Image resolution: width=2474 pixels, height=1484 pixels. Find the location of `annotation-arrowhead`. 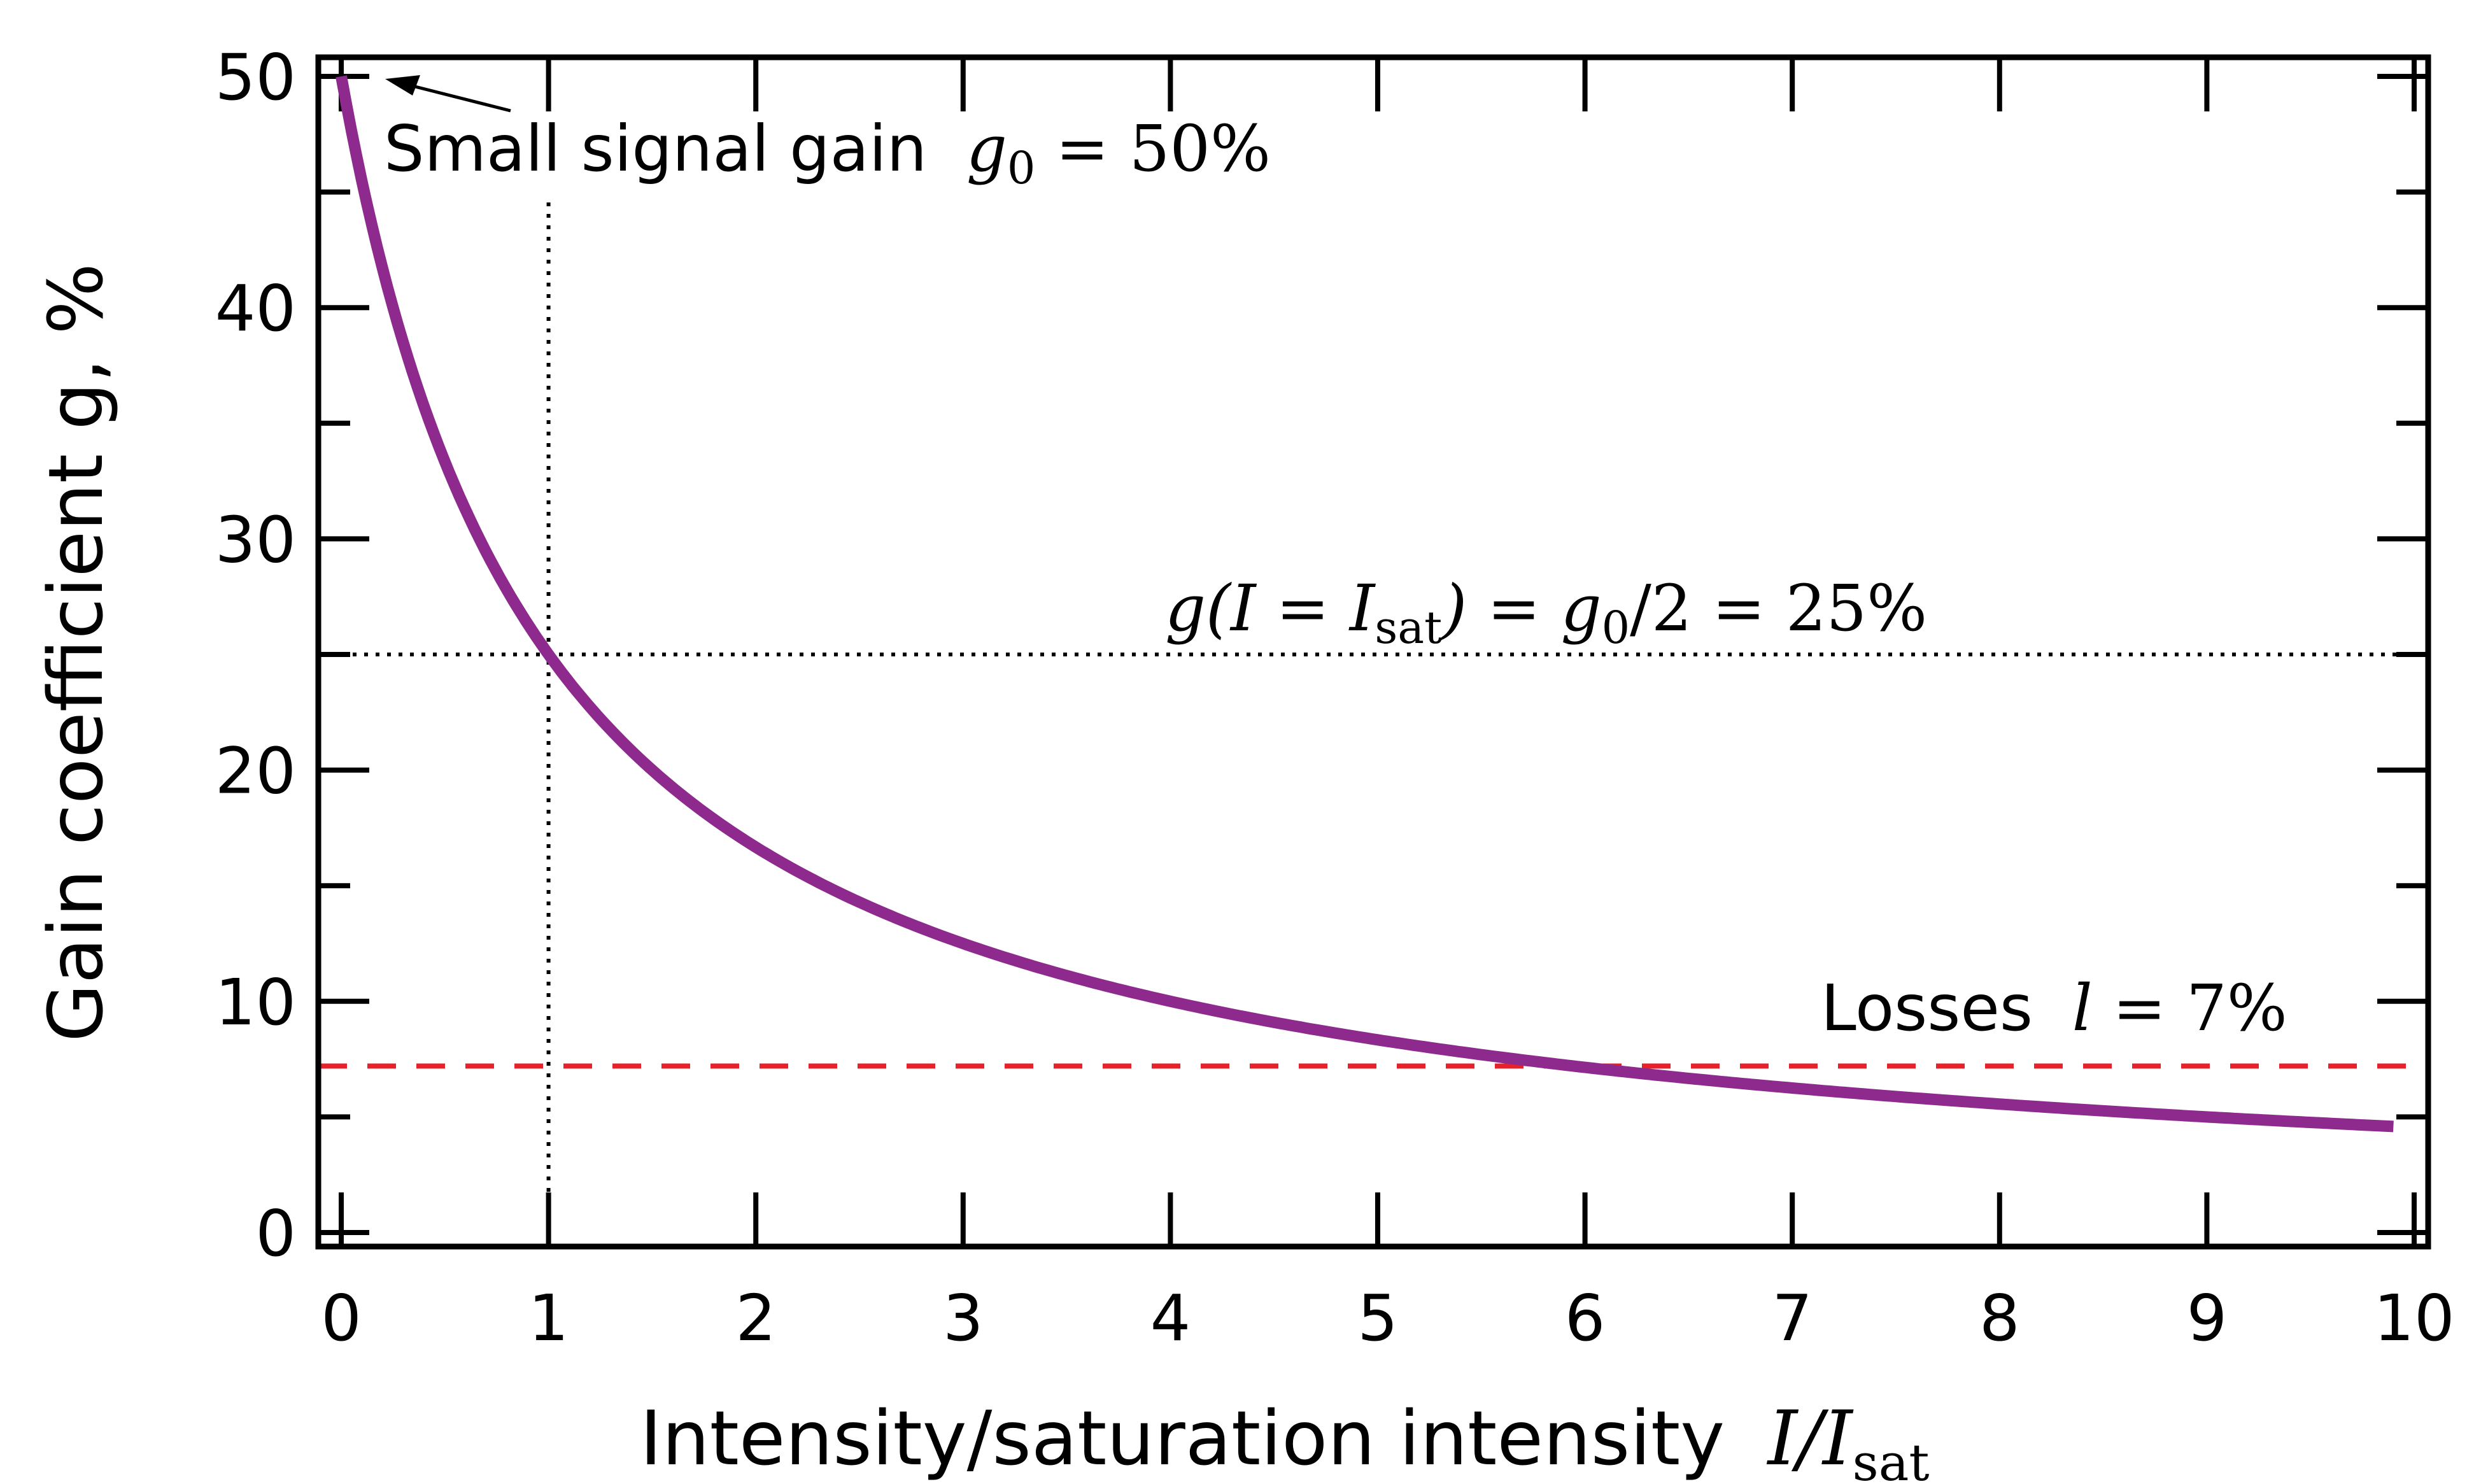

annotation-arrowhead is located at coordinates (402, 85).